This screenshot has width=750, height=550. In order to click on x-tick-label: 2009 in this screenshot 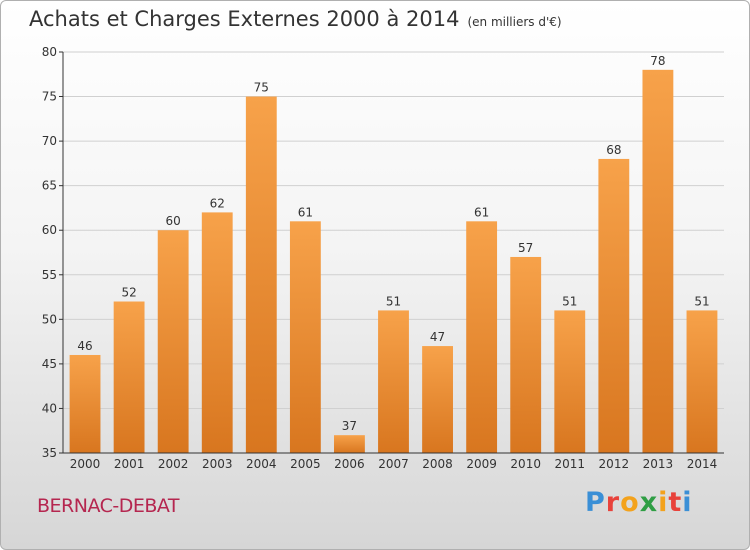, I will do `click(481, 464)`.